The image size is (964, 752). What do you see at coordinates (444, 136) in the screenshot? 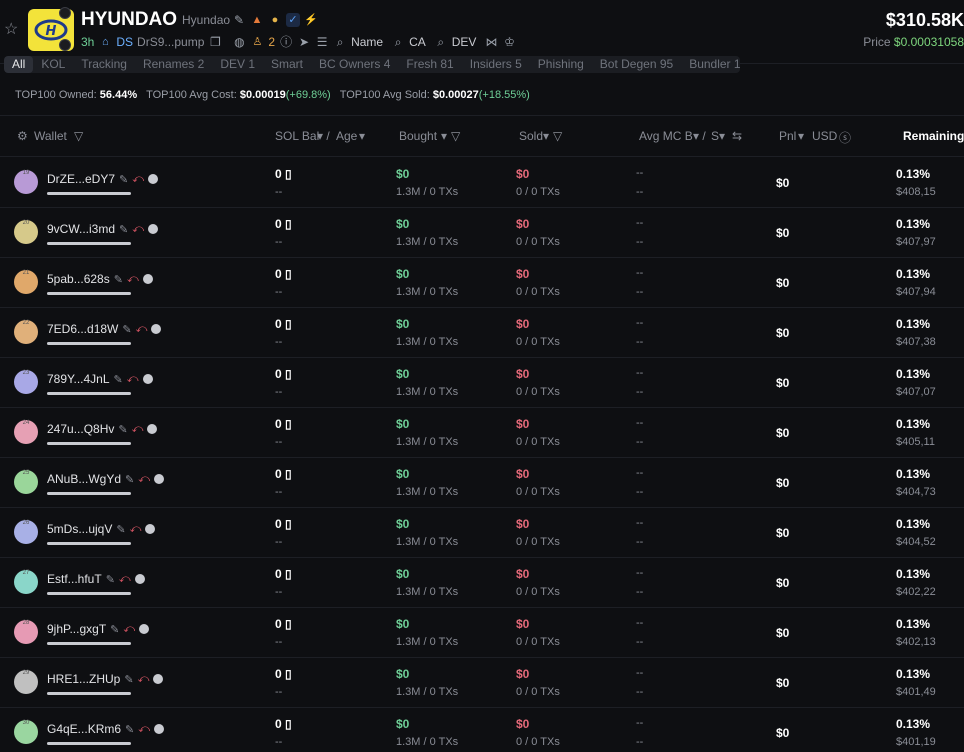
I see `bought-sort-icon: ▾` at bounding box center [444, 136].